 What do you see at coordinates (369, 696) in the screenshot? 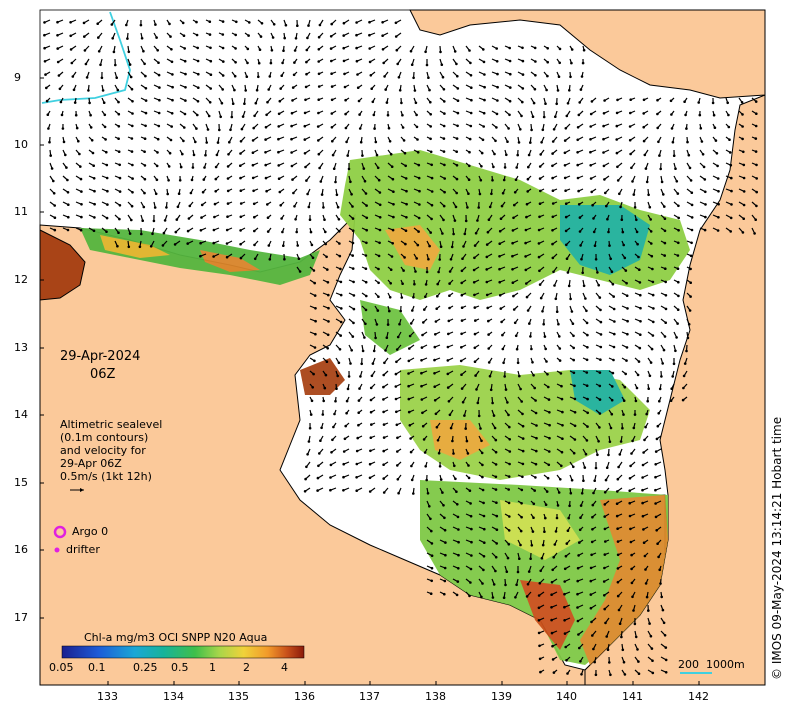
I see `lon-tick: 137` at bounding box center [369, 696].